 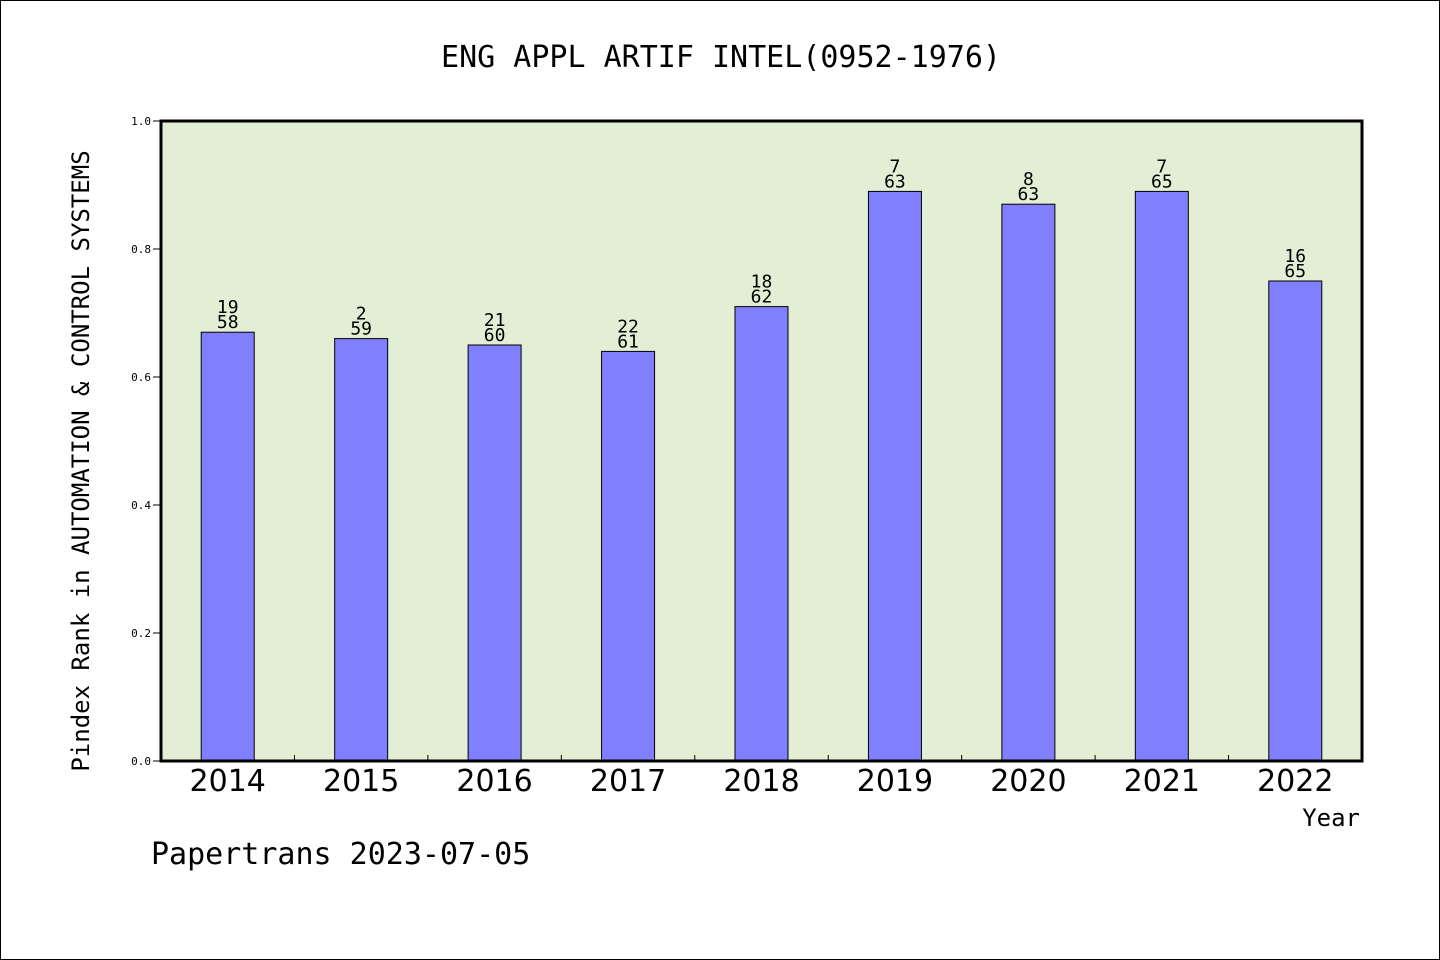 I want to click on bar-2021, so click(x=1161, y=476).